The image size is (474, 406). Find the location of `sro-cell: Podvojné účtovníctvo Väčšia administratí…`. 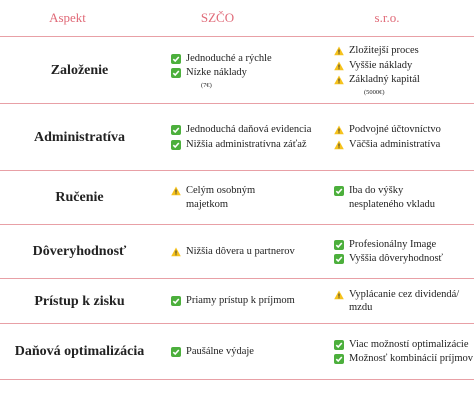

sro-cell: Podvojné účtovníctvo Väčšia administratí… is located at coordinates (399, 137).